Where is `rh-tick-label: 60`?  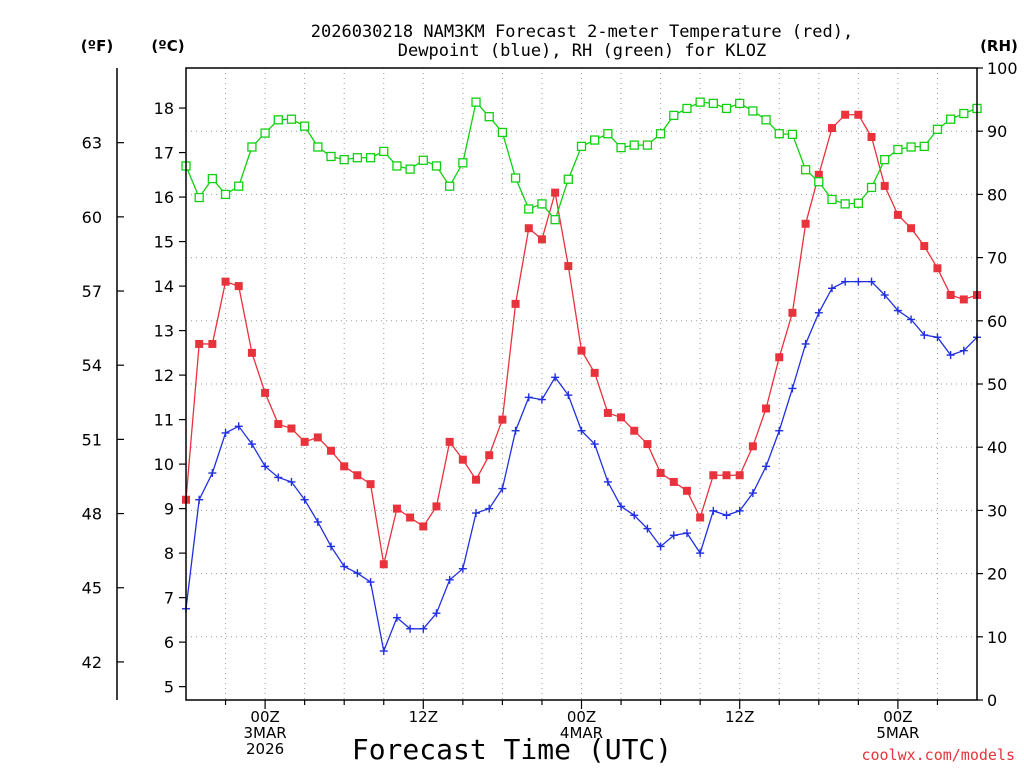
rh-tick-label: 60 is located at coordinates (997, 321).